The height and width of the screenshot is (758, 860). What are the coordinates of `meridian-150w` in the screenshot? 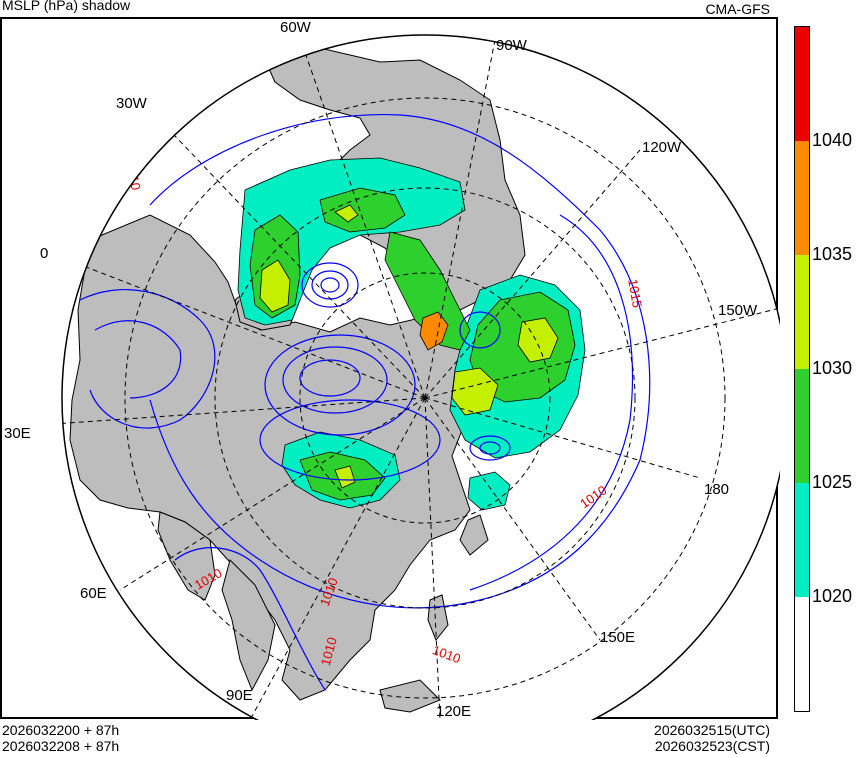 It's located at (602, 353).